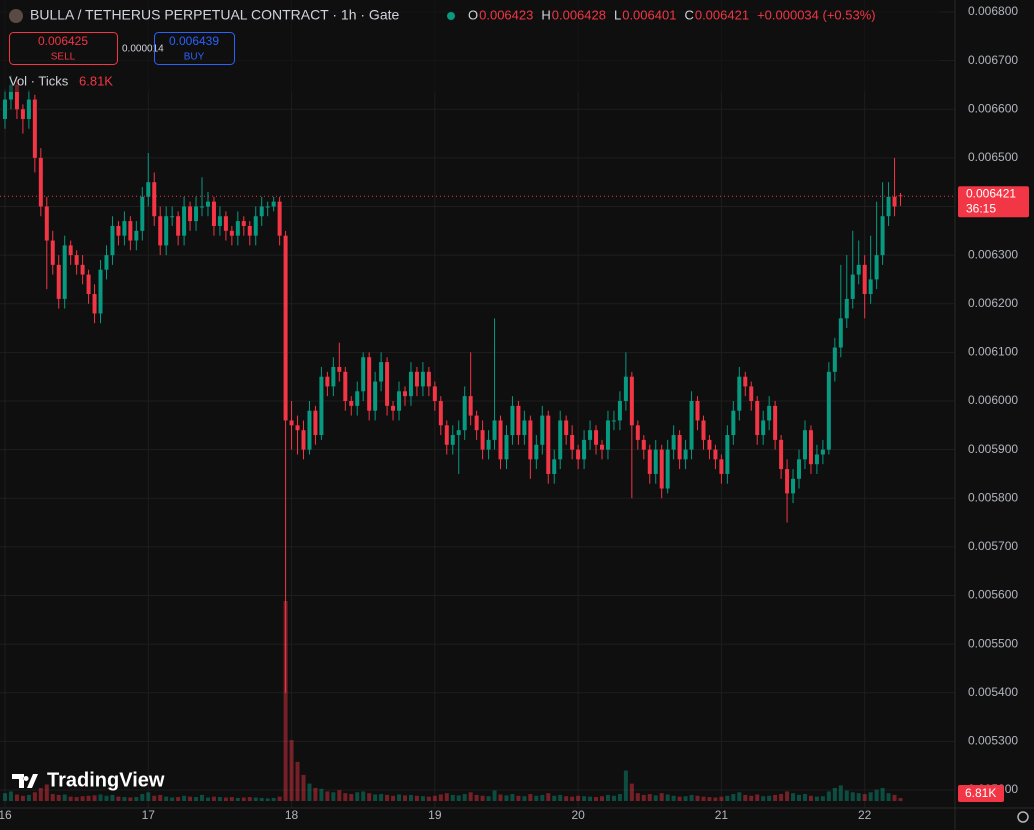 This screenshot has height=830, width=1034. I want to click on sell-button, so click(63, 48).